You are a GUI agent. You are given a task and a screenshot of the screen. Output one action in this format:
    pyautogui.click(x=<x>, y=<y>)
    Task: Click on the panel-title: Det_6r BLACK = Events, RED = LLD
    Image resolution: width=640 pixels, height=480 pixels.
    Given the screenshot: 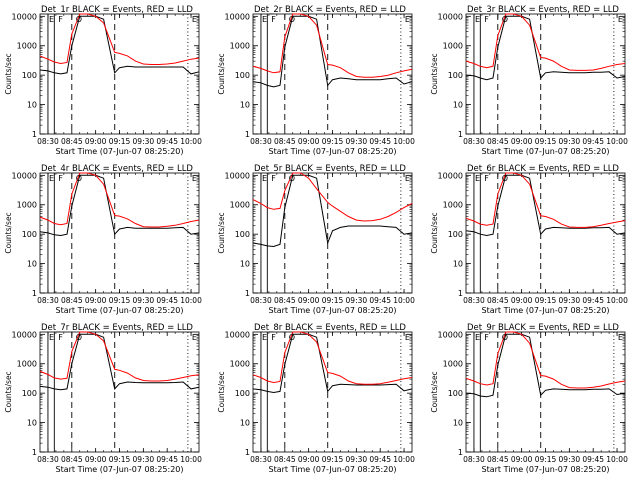 What is the action you would take?
    pyautogui.click(x=543, y=169)
    